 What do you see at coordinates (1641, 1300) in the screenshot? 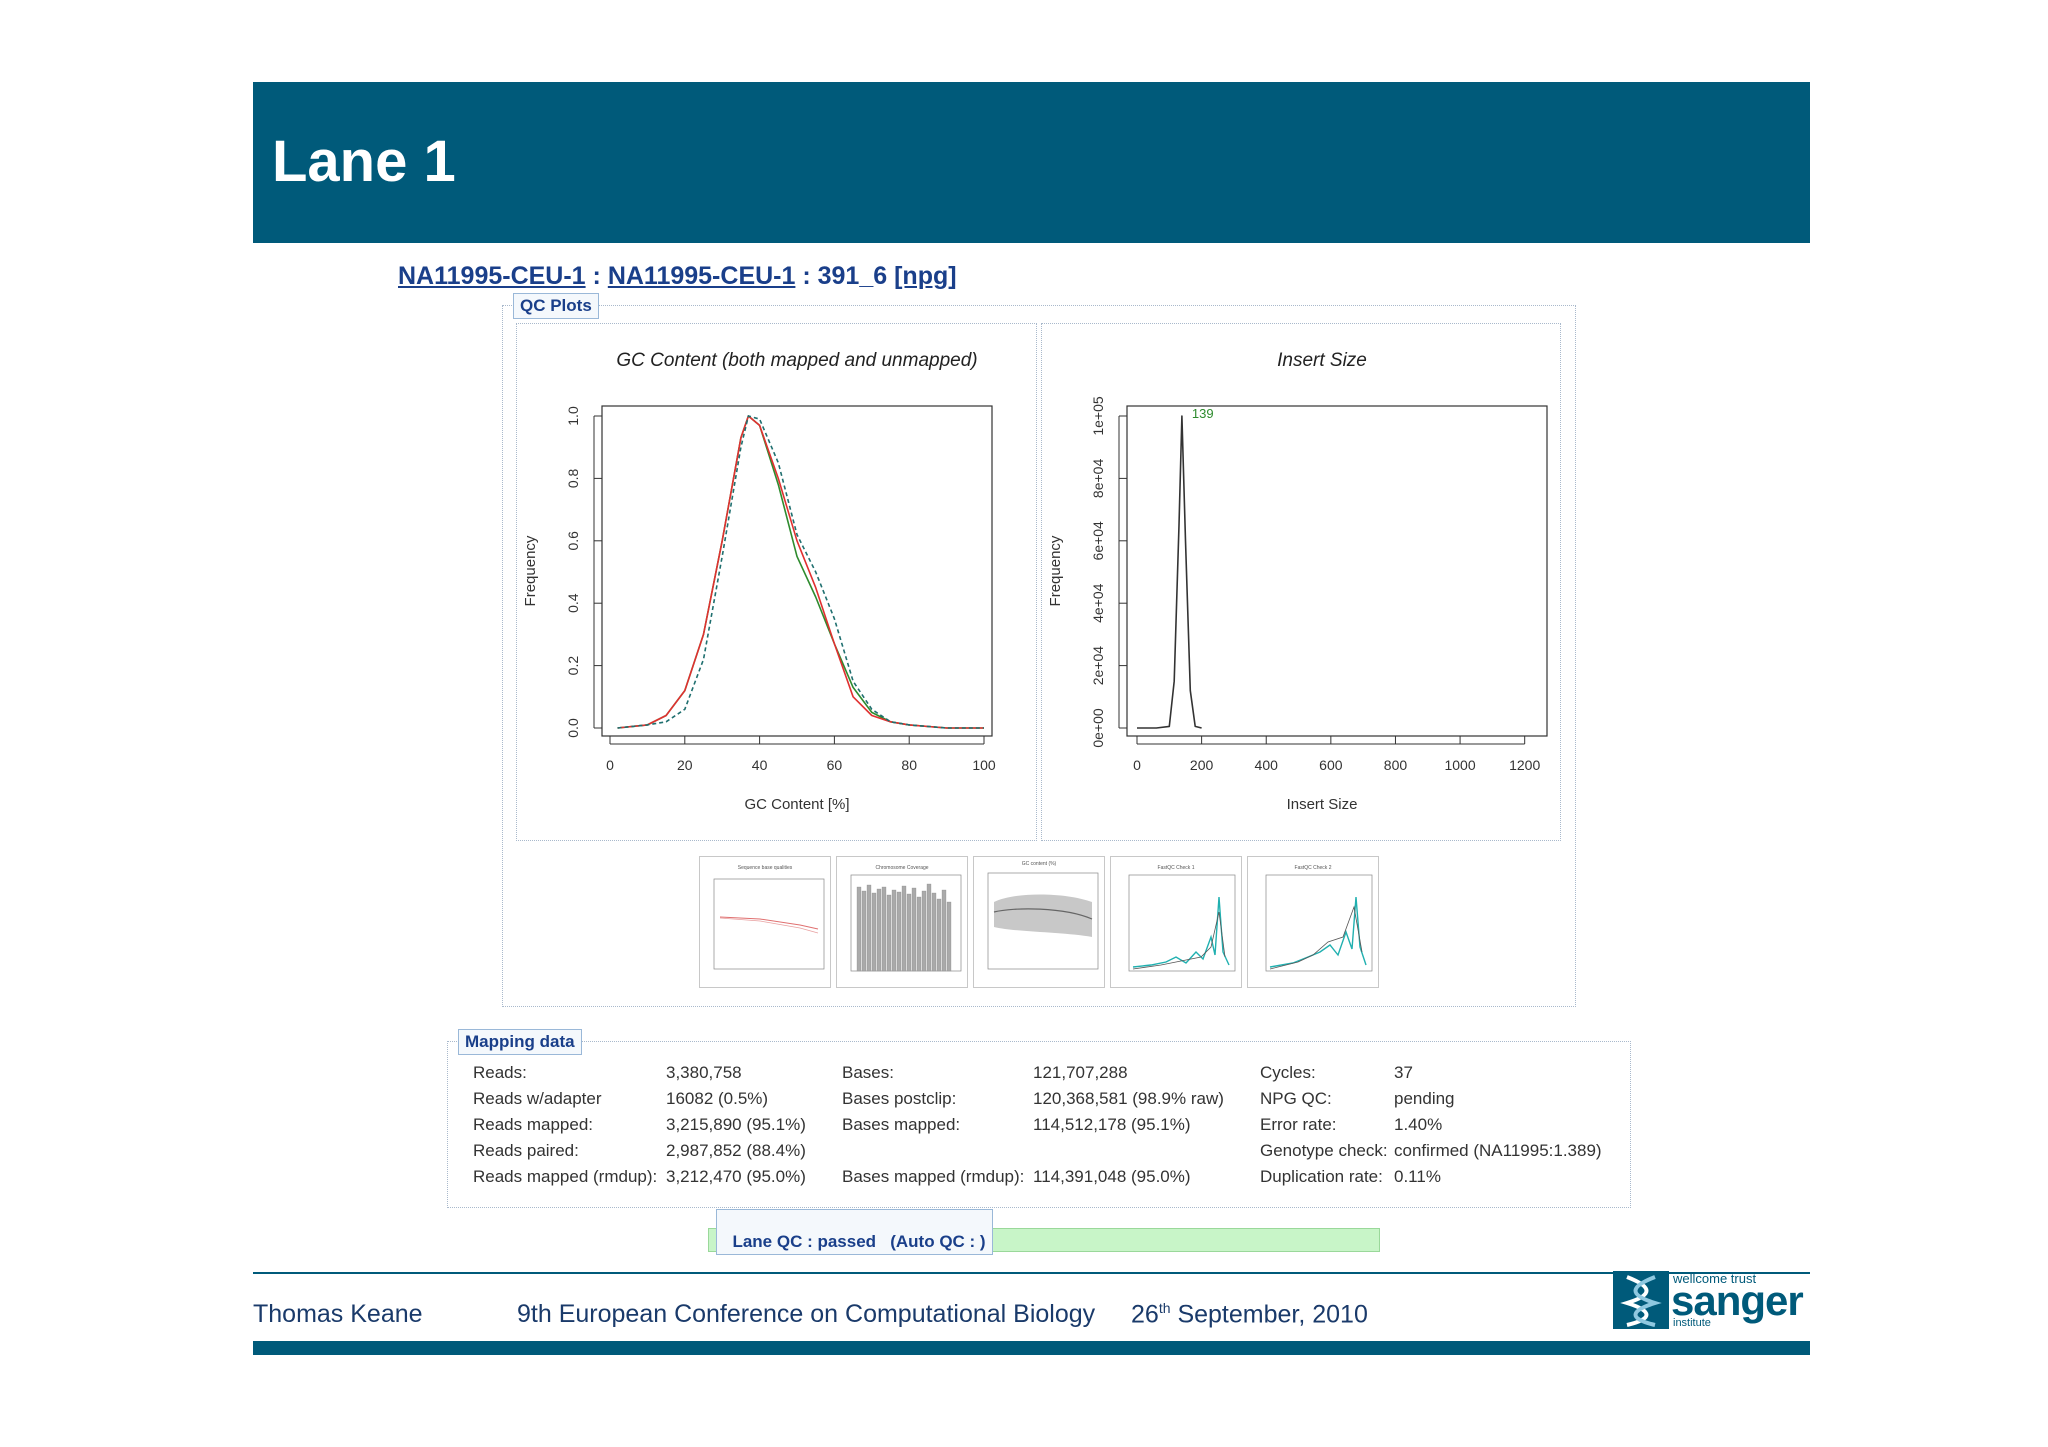
I see `dna-helix-icon` at bounding box center [1641, 1300].